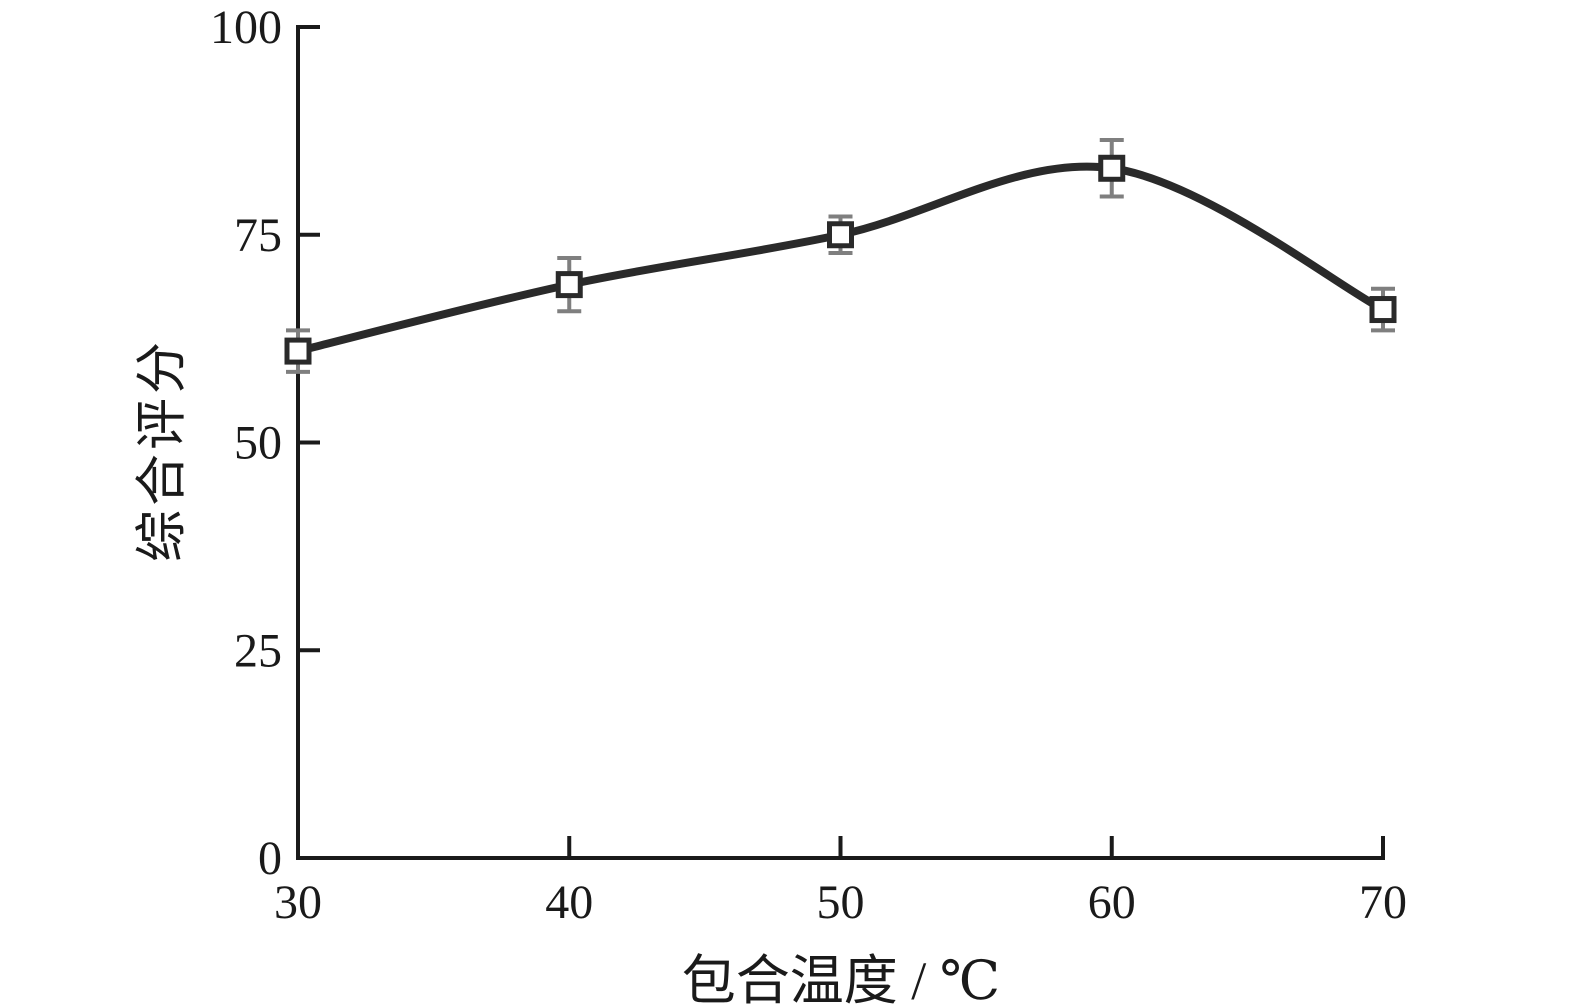  I want to click on y-tick-label: 0, so click(270, 858).